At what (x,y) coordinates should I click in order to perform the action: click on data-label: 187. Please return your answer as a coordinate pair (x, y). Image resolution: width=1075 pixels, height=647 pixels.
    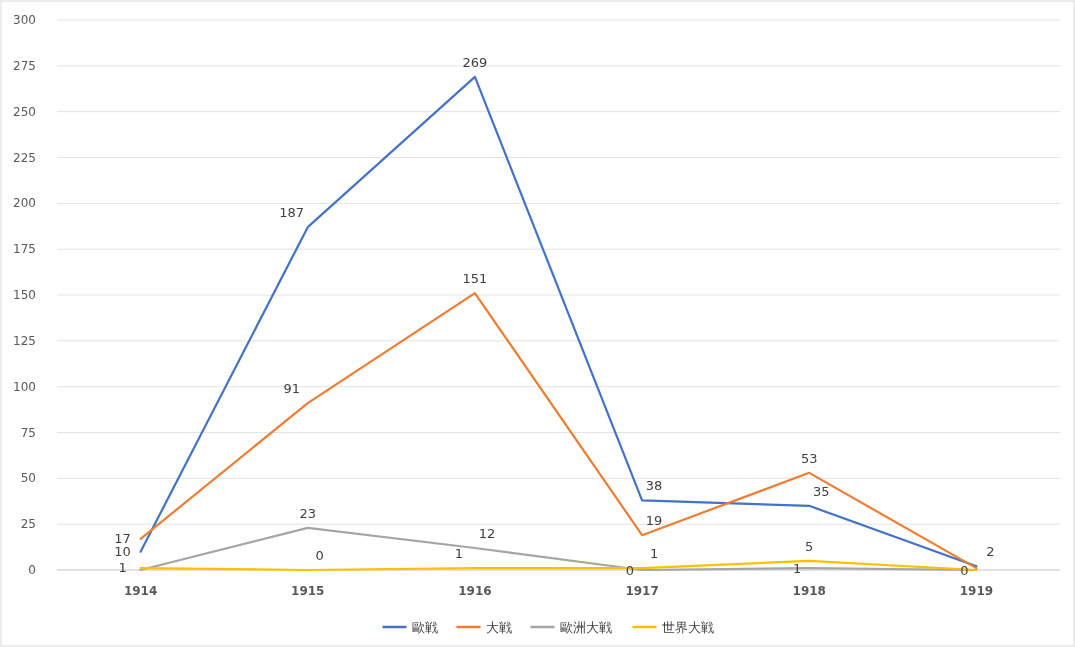
    Looking at the image, I should click on (292, 213).